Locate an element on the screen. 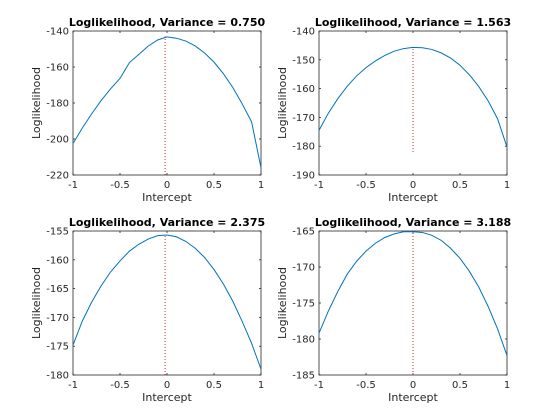 This screenshot has height=420, width=560. subplot-title: Loglikelihood, Variance = 2.375 is located at coordinates (167, 222).